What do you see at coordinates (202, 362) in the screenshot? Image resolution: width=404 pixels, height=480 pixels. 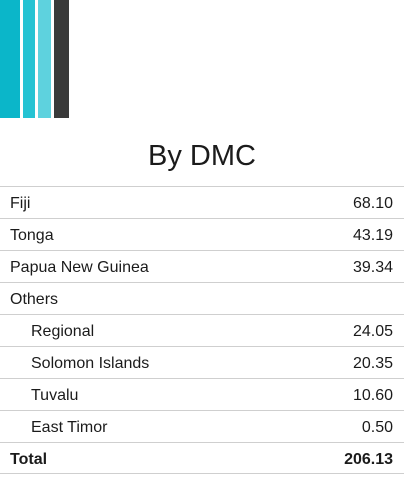 I see `table-row-solomon-islands: Solomon Islands 20.35` at bounding box center [202, 362].